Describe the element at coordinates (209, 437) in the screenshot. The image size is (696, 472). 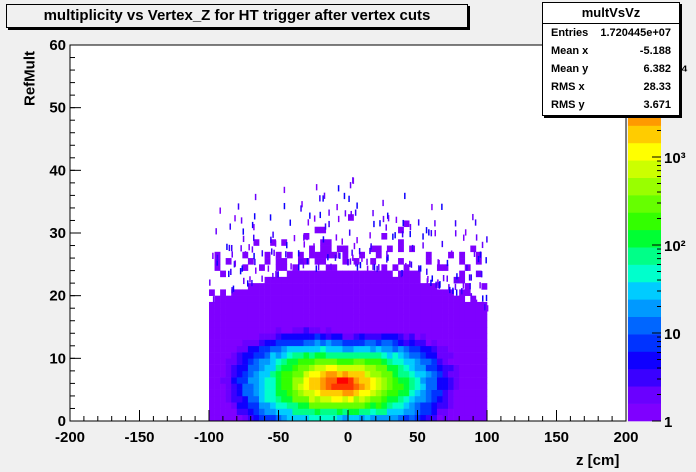
I see `x-tick-label: -100` at that location.